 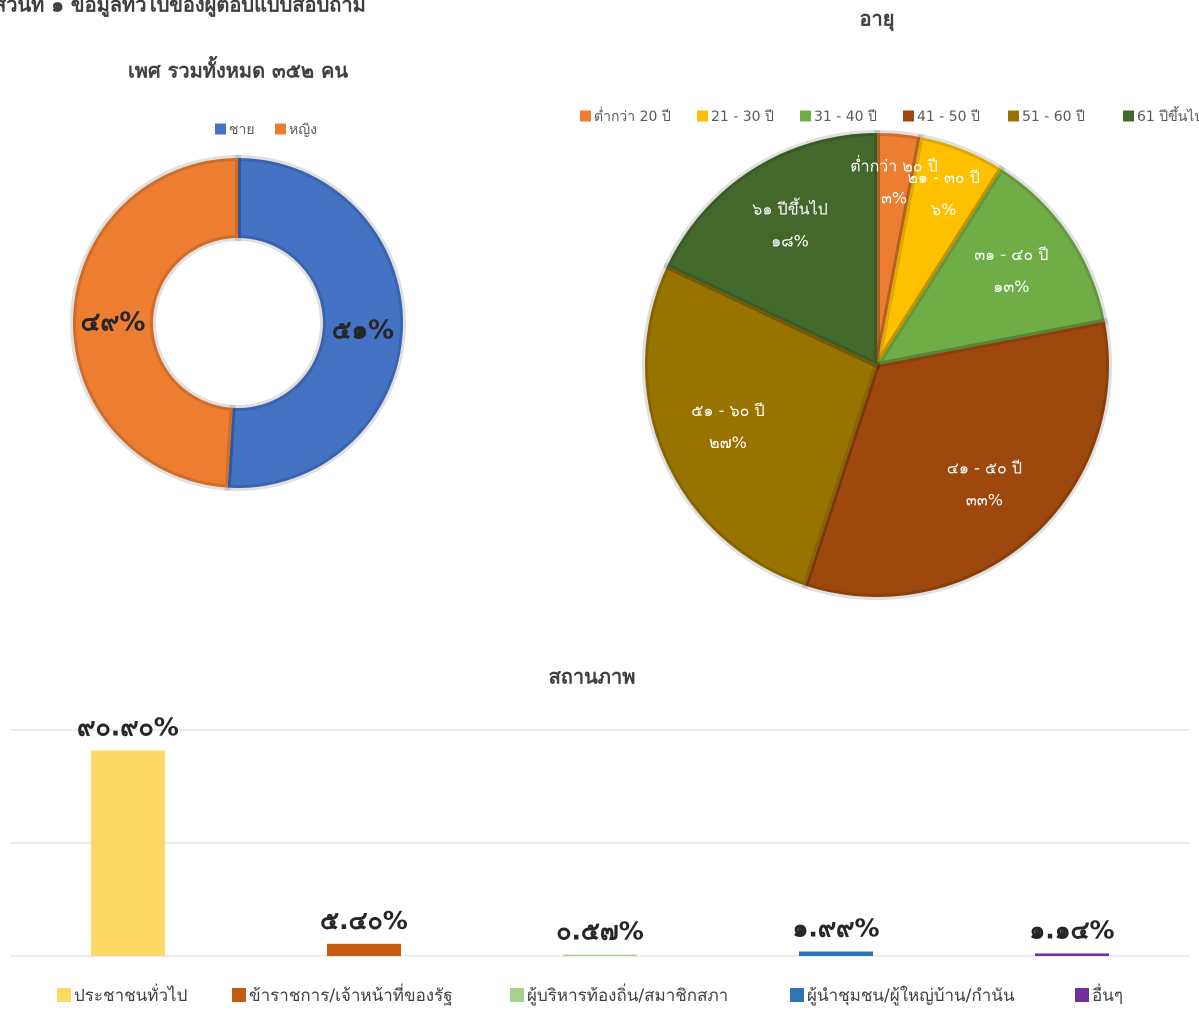 What do you see at coordinates (1168, 115) in the screenshot?
I see `legend-label: 61 ปีขึ้นไป` at bounding box center [1168, 115].